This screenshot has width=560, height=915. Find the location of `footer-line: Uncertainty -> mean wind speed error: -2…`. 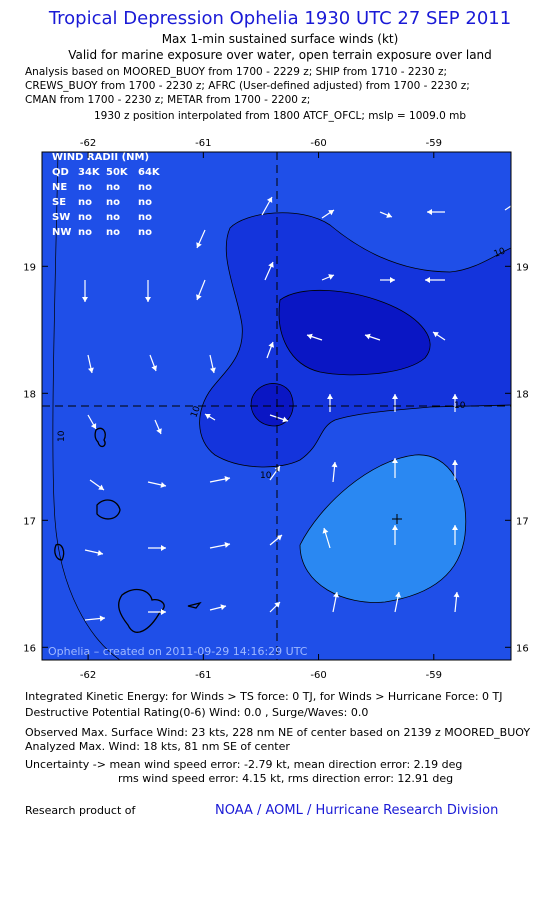

footer-line: Uncertainty -> mean wind speed error: -2… is located at coordinates (244, 764).